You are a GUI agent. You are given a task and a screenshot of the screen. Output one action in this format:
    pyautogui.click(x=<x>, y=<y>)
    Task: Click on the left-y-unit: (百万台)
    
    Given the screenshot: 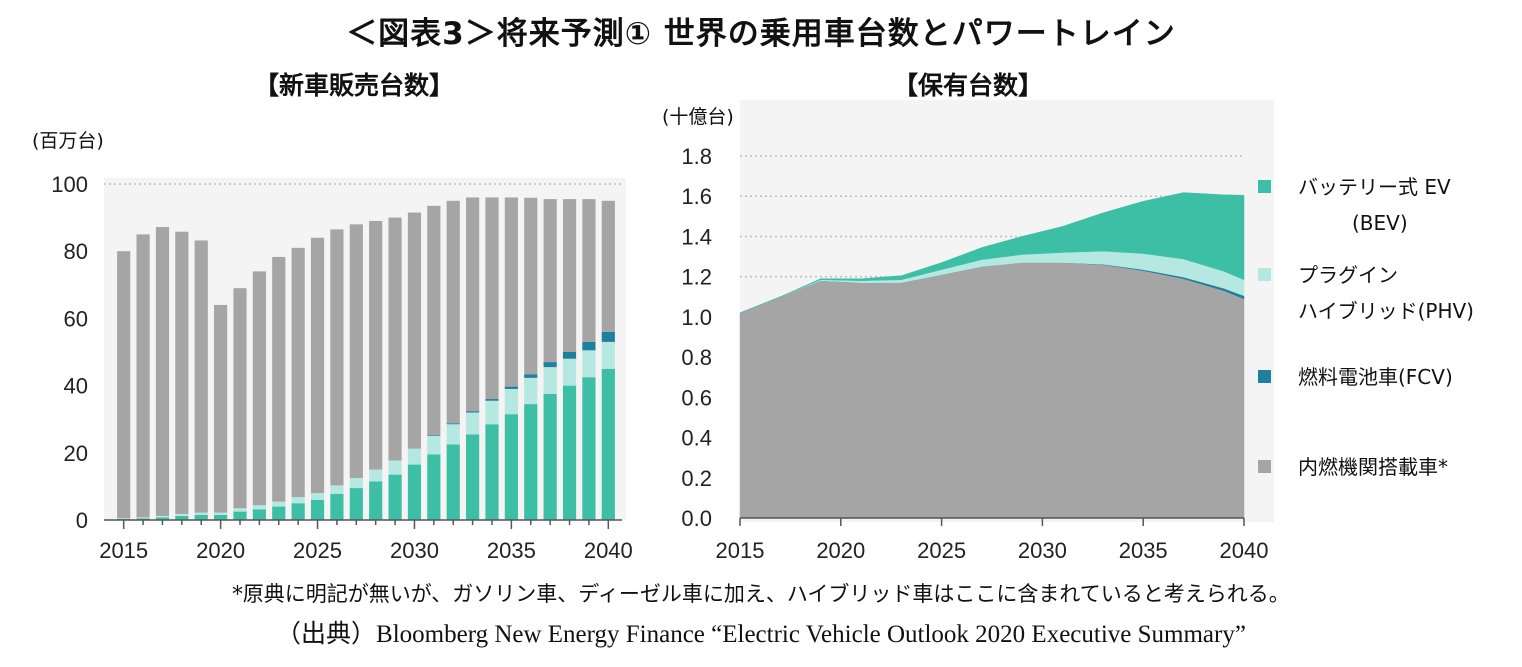 What is the action you would take?
    pyautogui.click(x=68, y=141)
    